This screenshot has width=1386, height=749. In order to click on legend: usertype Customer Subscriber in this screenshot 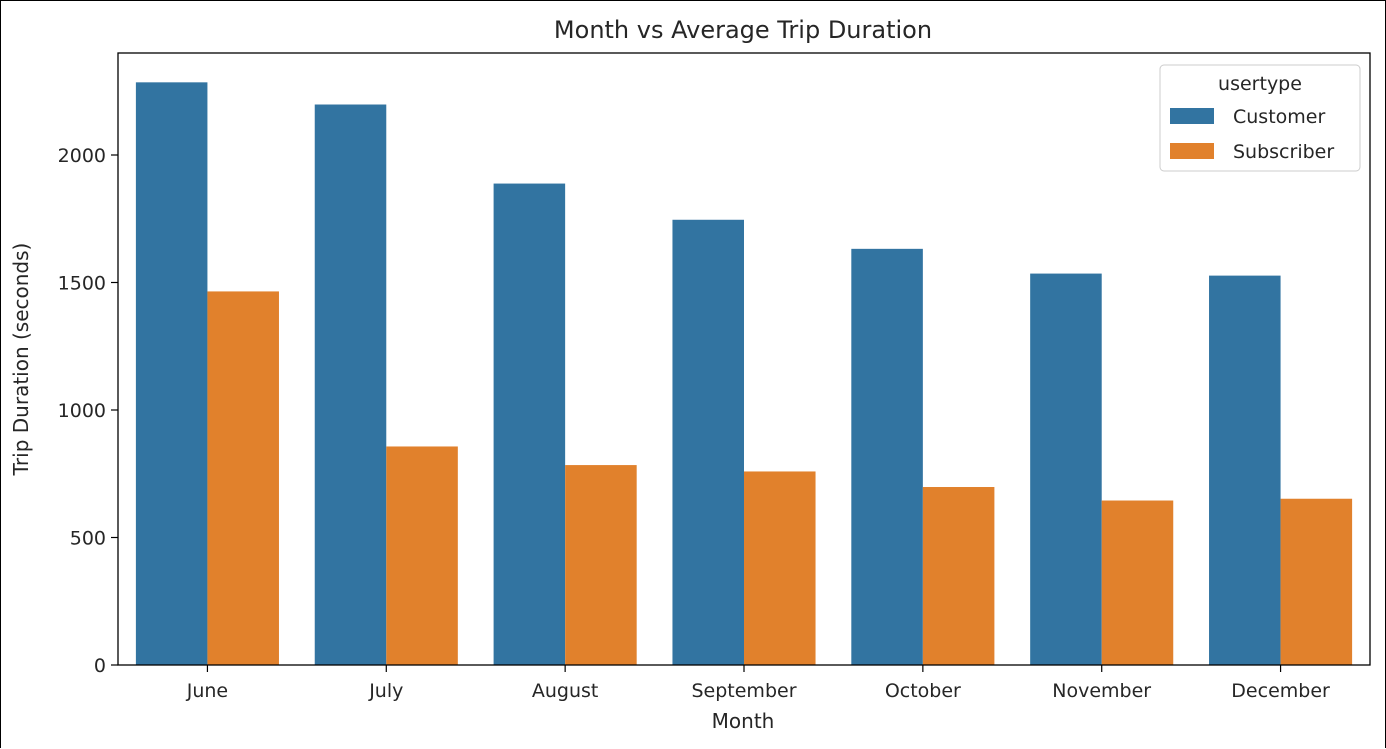, I will do `click(1260, 118)`.